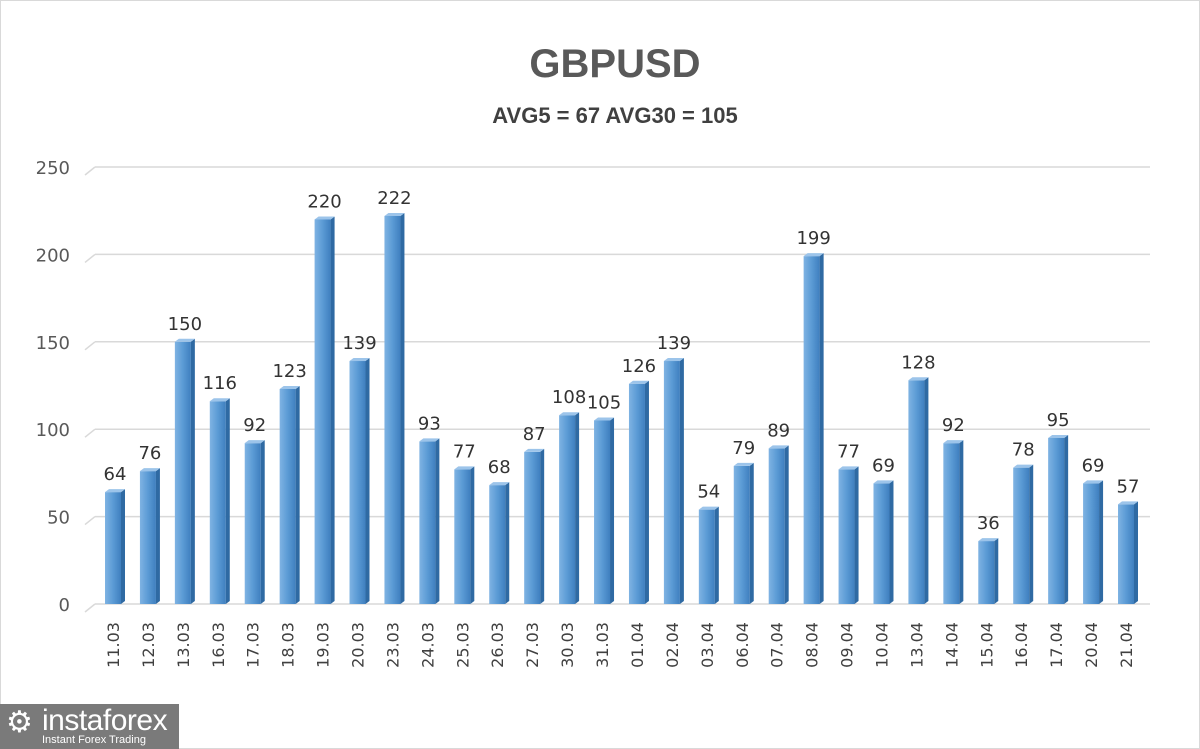 The image size is (1200, 749). What do you see at coordinates (394, 198) in the screenshot?
I see `data-label: 222` at bounding box center [394, 198].